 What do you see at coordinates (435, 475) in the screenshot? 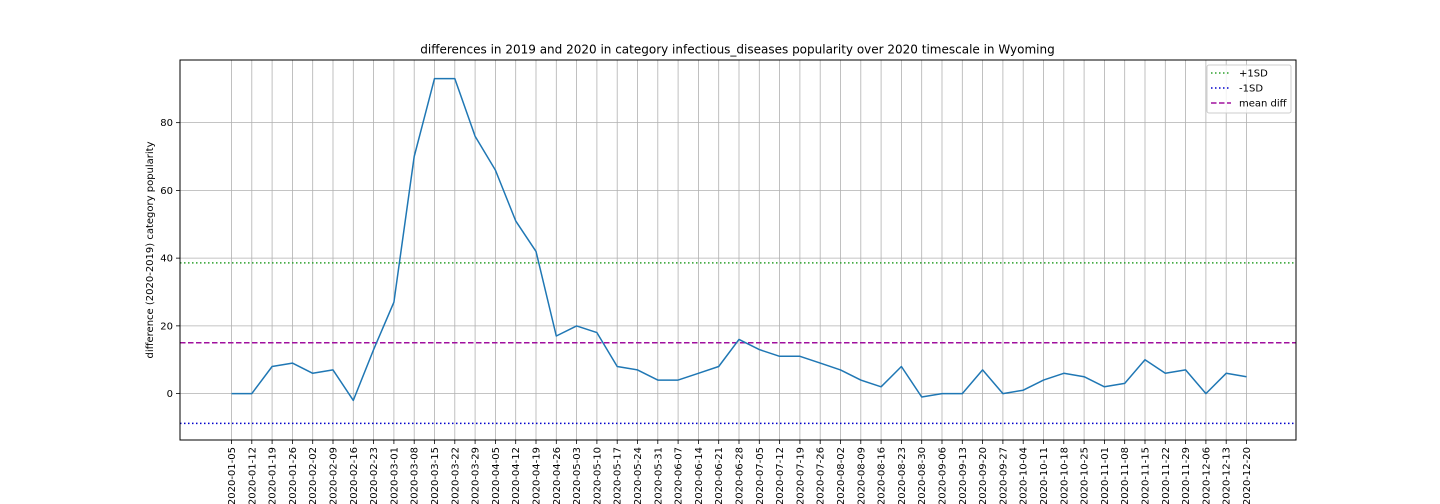
I see `x-tick-label: 2020-03-15` at bounding box center [435, 475].